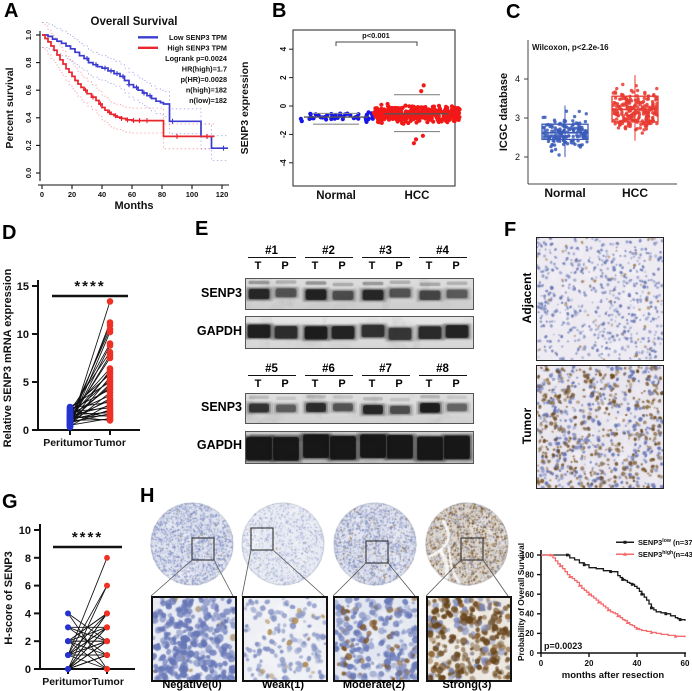 This screenshot has height=691, width=692. Describe the element at coordinates (350, 115) in the screenshot. I see `panel-b-strip-chart: -4 -2 0 2 4 Normal HCC p<0.001 SENP3 expression` at that location.